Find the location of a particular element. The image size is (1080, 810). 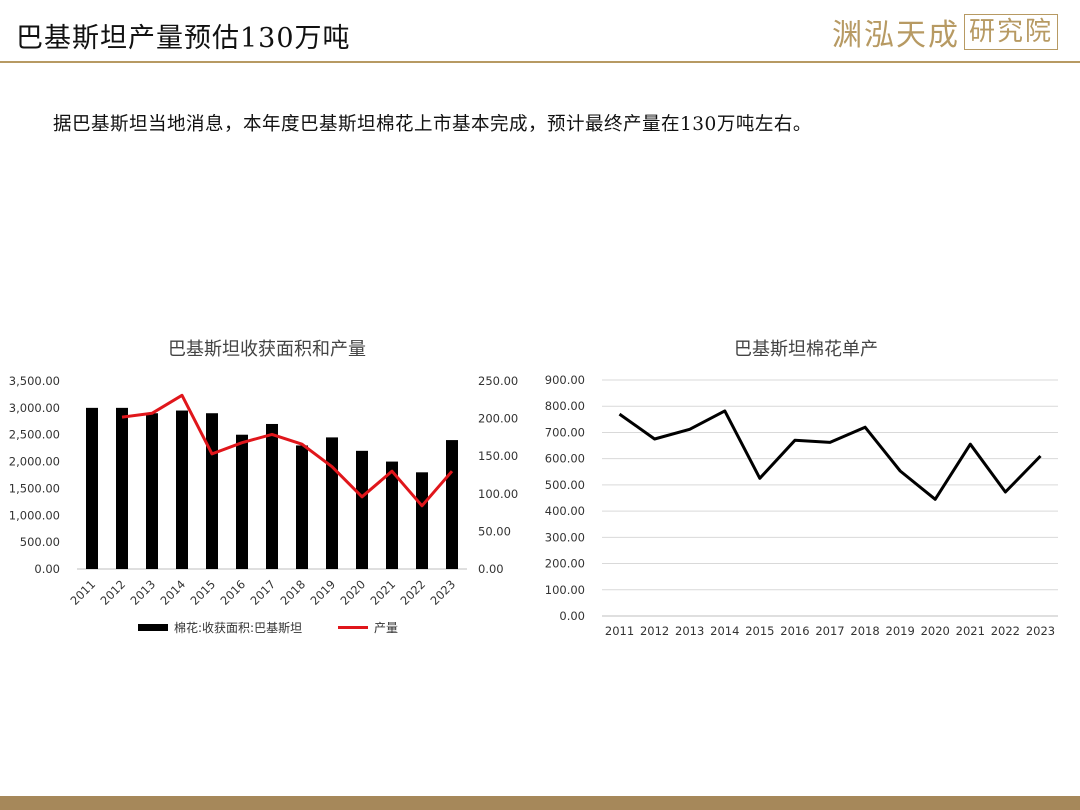

y-left-tick-label: 1,500.00 is located at coordinates (34, 488).